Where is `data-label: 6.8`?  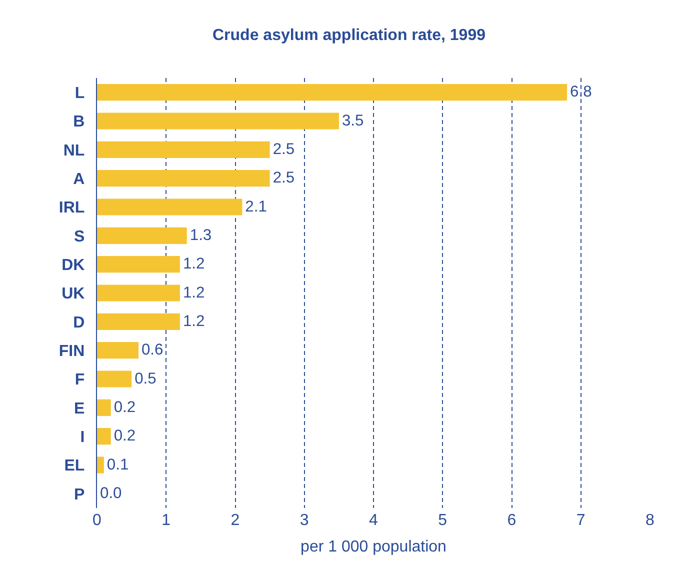
data-label: 6.8 is located at coordinates (581, 92).